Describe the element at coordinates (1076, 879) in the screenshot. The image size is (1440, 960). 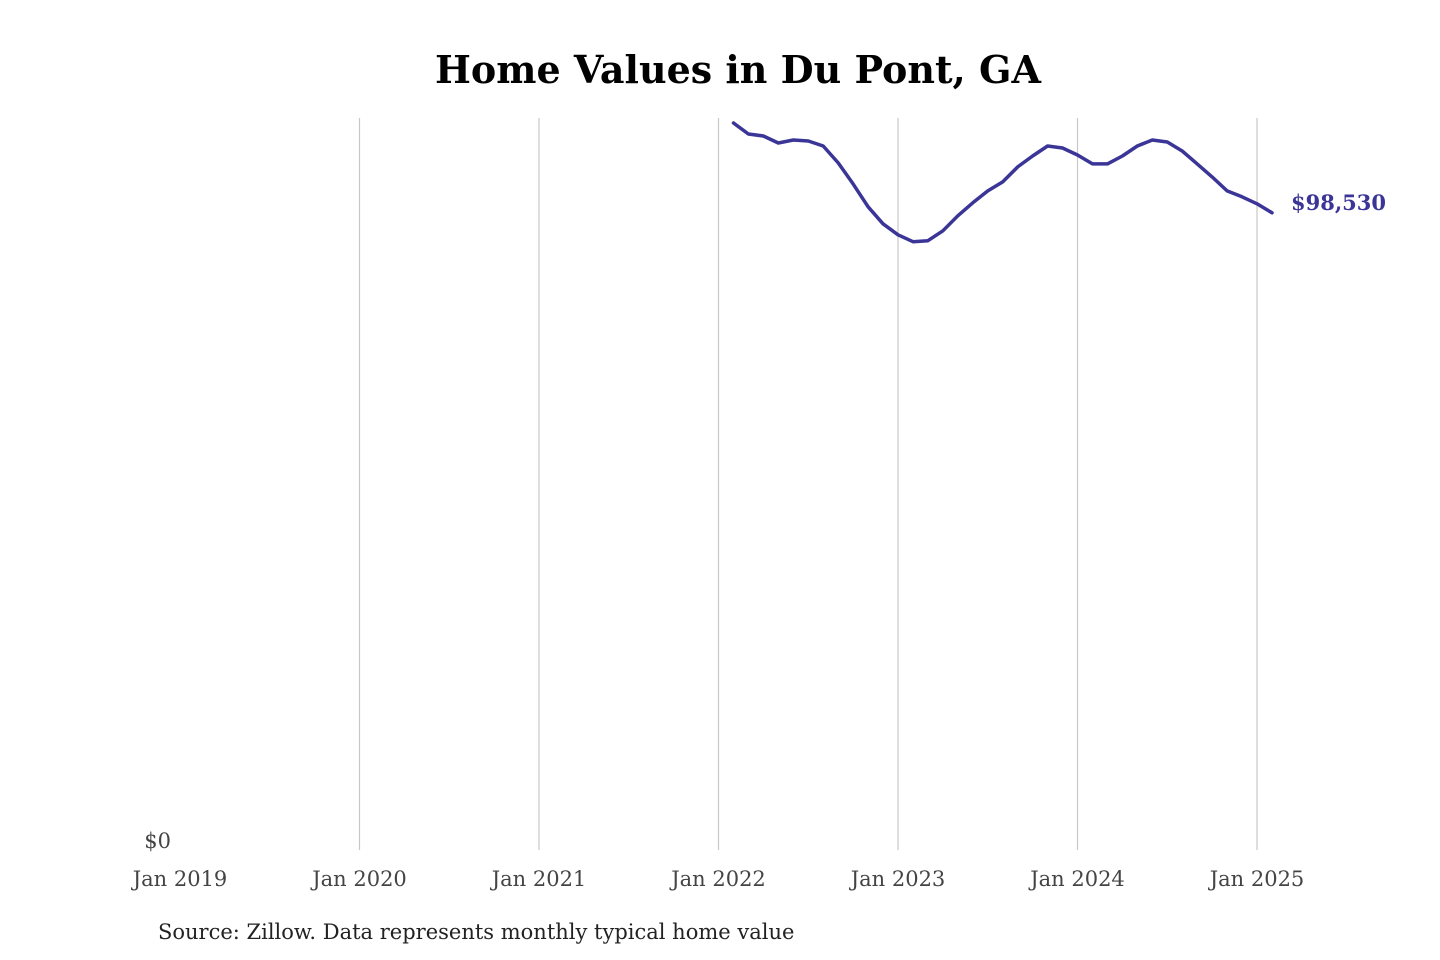
I see `x-tick-label: Jan 2024` at that location.